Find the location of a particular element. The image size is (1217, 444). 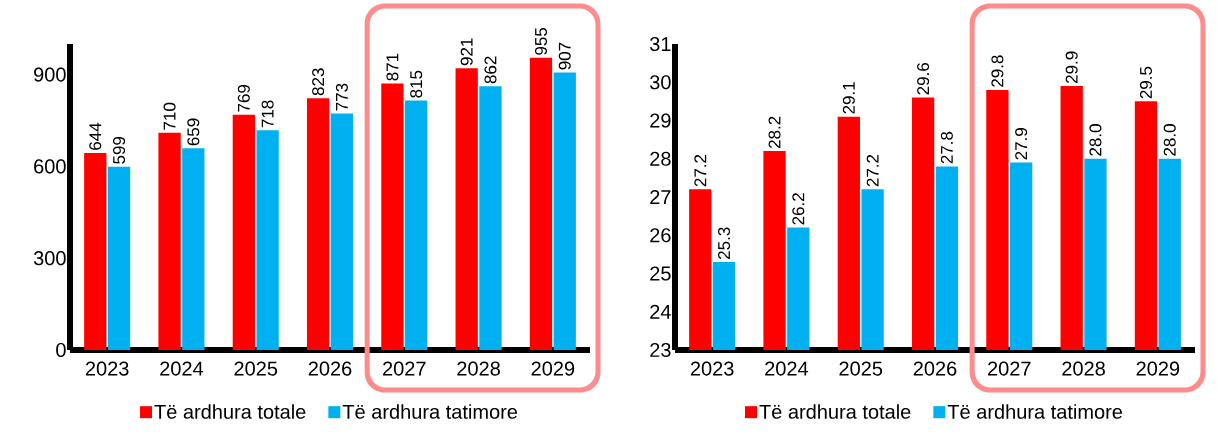

y-tick-label: 27 is located at coordinates (660, 197).